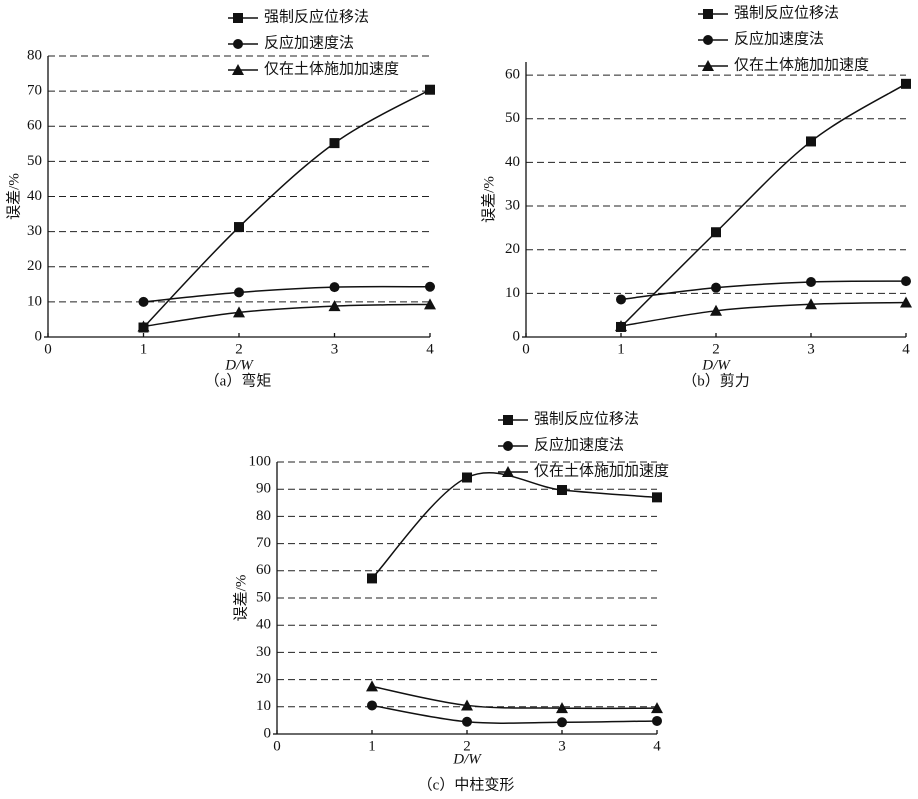 This screenshot has width=918, height=799. Describe the element at coordinates (512, 249) in the screenshot. I see `y-tick-label: 20` at that location.